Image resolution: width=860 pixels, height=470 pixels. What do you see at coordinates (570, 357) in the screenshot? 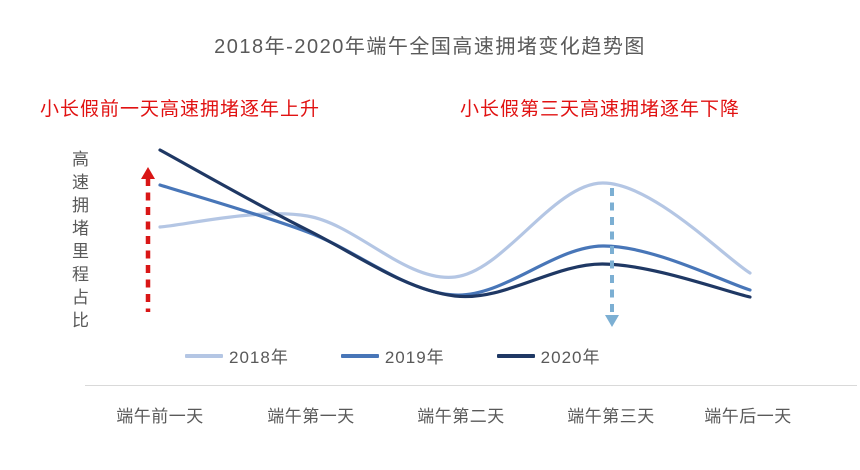
I see `legend-label: 2020年` at bounding box center [570, 357].